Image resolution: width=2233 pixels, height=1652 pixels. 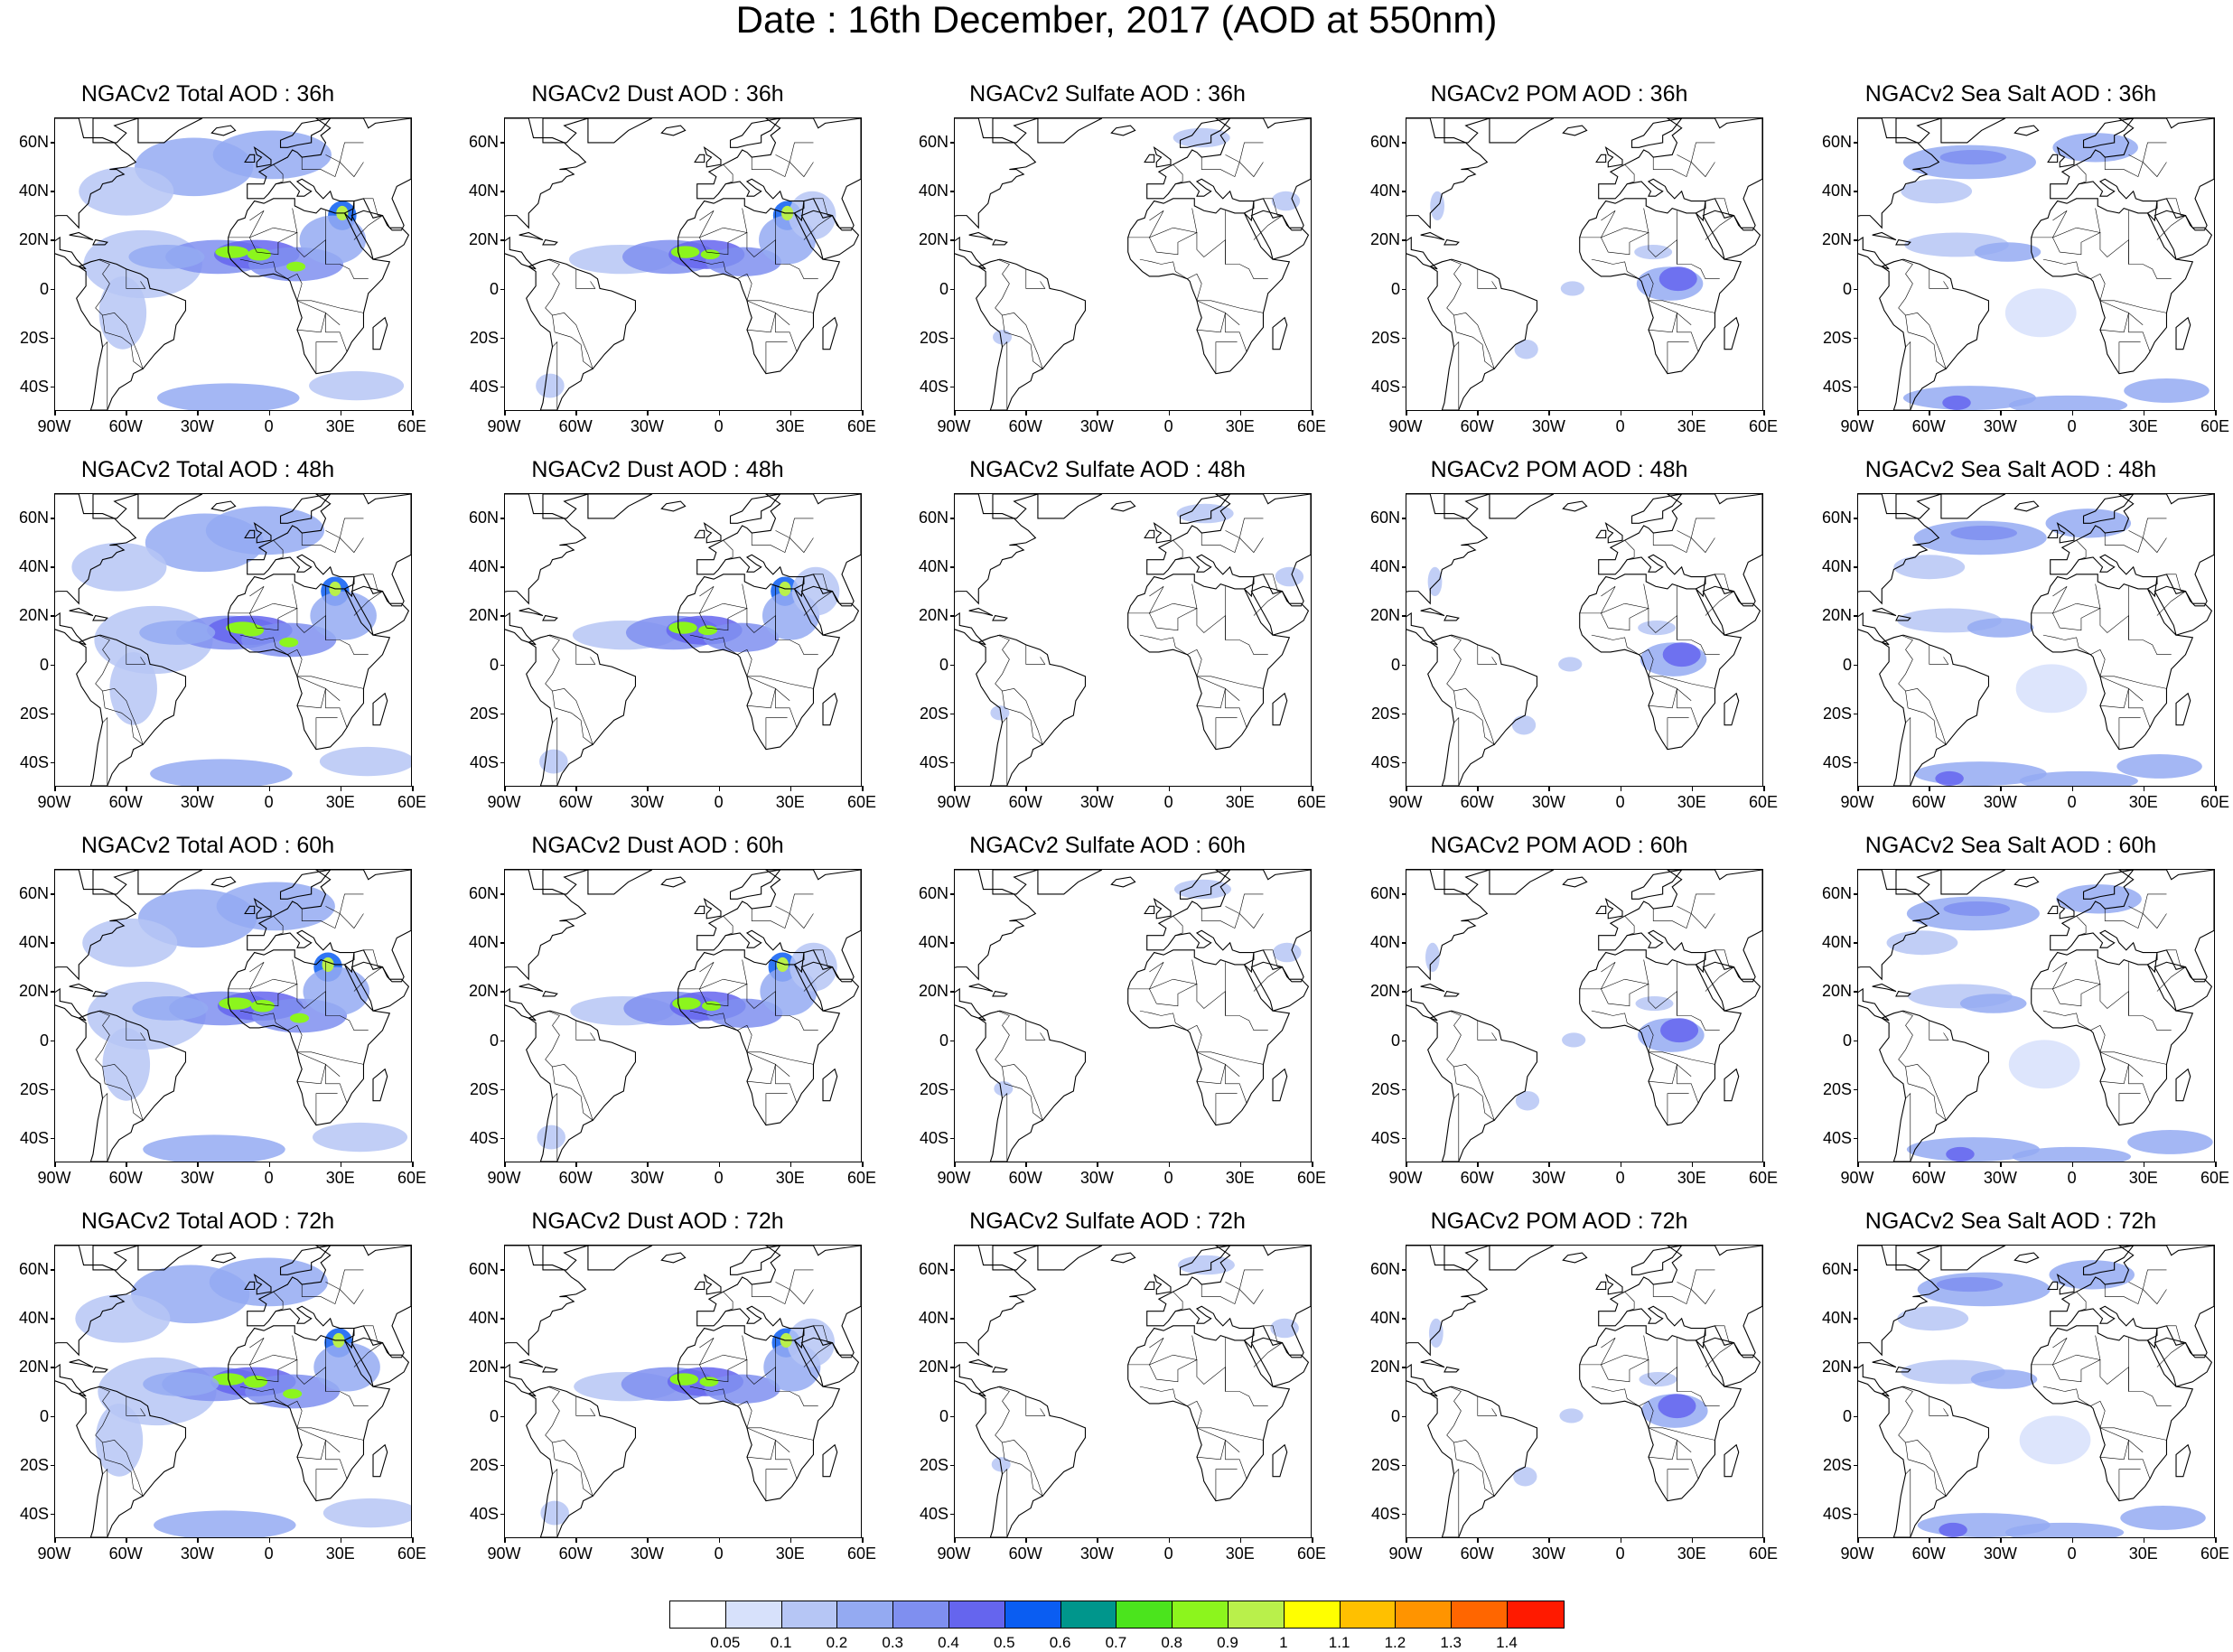 I want to click on colorbar-label: 0.6, so click(x=1060, y=1642).